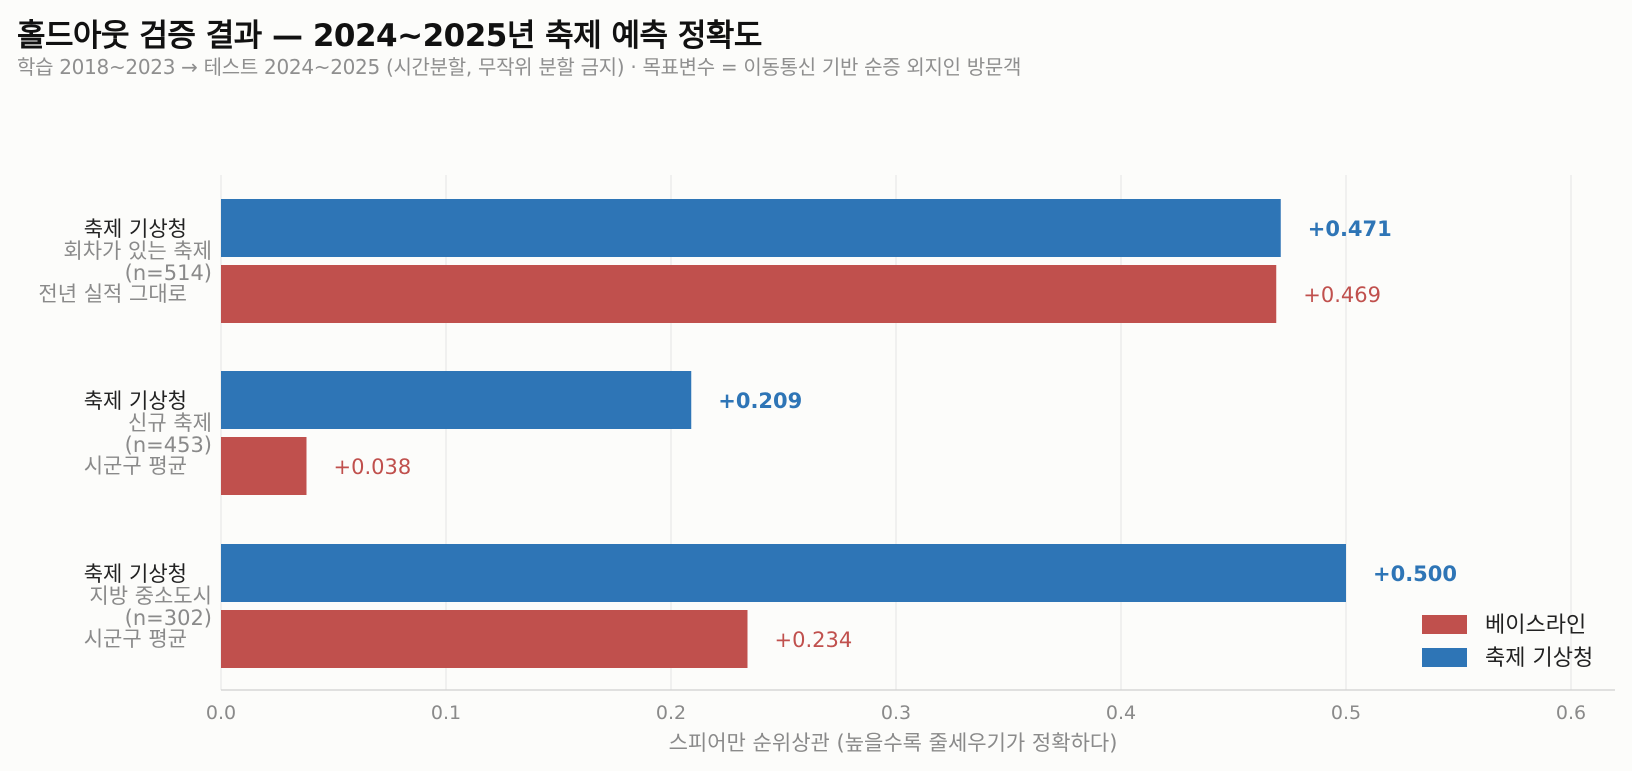 This screenshot has width=1632, height=771. Describe the element at coordinates (112, 294) in the screenshot. I see `y-label-baseline: 전년 실적 그대로` at that location.